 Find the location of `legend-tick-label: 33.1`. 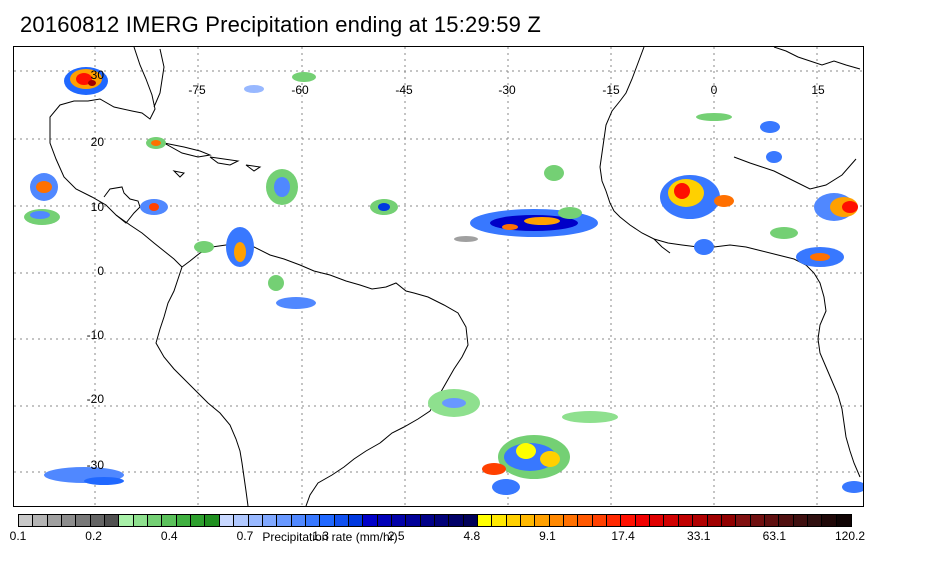

legend-tick-label: 33.1 is located at coordinates (699, 536).